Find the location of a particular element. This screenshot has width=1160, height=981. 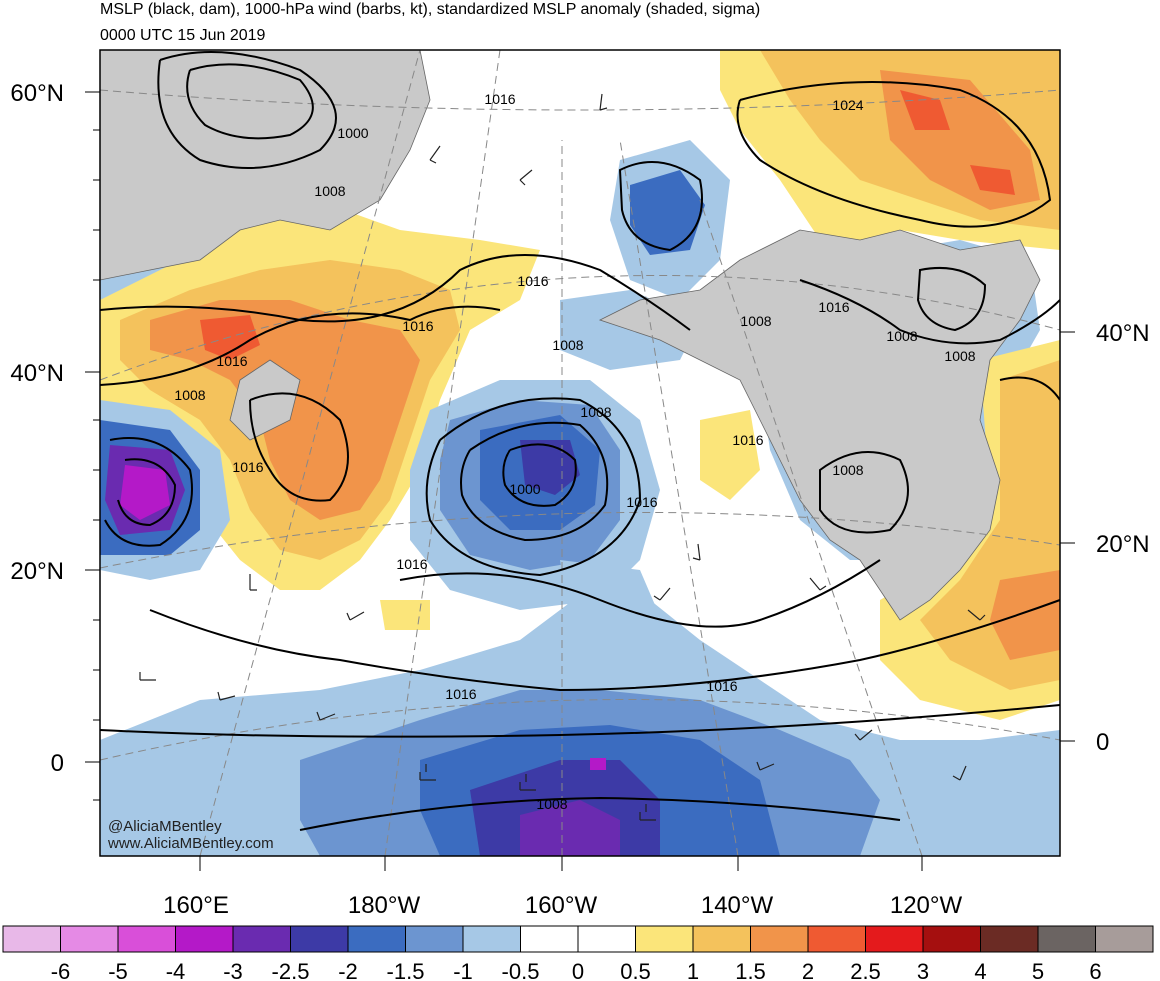

land-asia is located at coordinates (265, 165).